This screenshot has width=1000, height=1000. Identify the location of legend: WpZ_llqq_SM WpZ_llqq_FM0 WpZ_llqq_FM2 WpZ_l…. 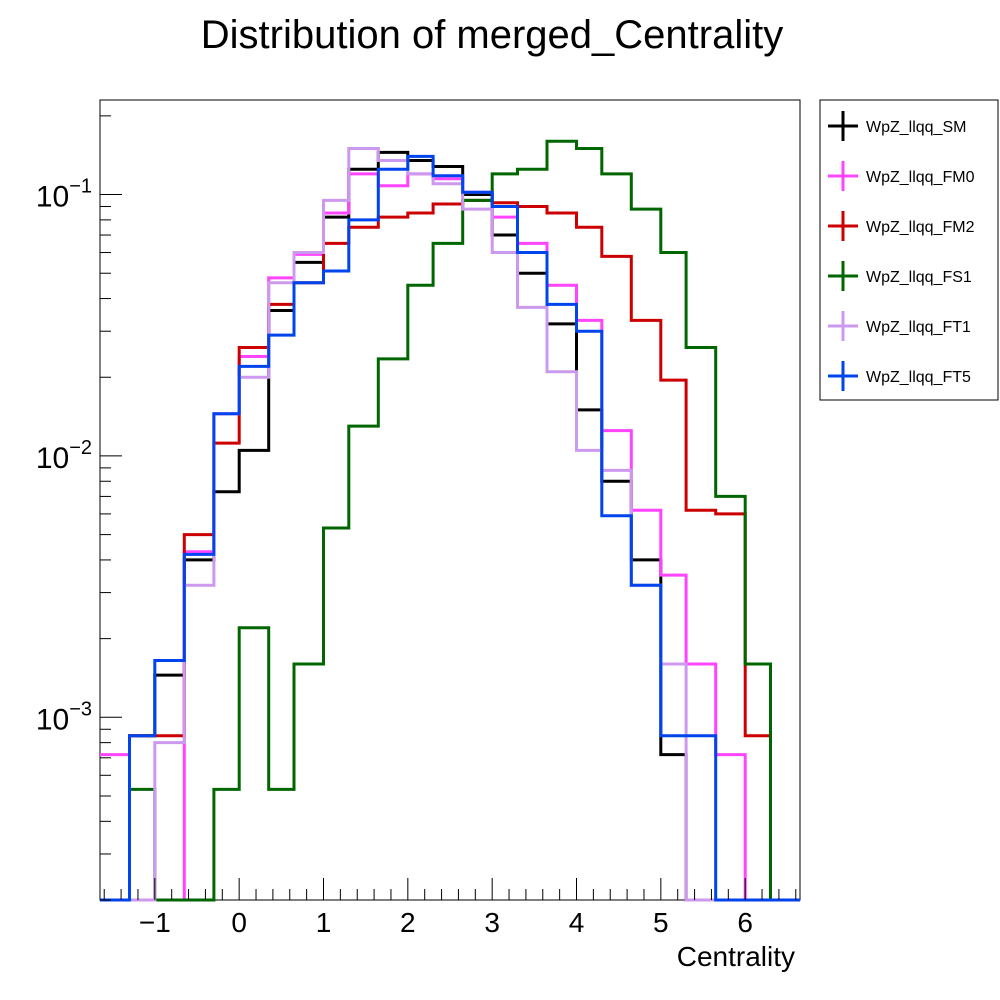
(909, 250).